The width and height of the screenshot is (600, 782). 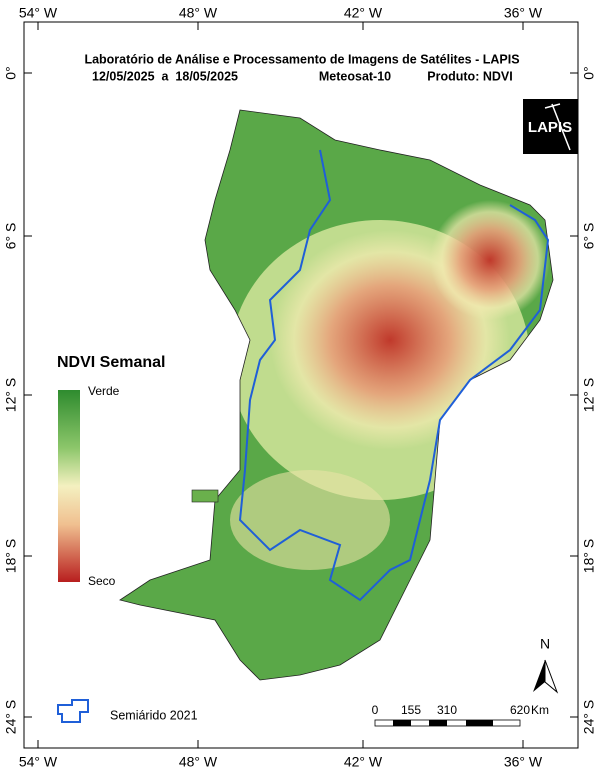 What do you see at coordinates (545, 644) in the screenshot?
I see `north-label: N` at bounding box center [545, 644].